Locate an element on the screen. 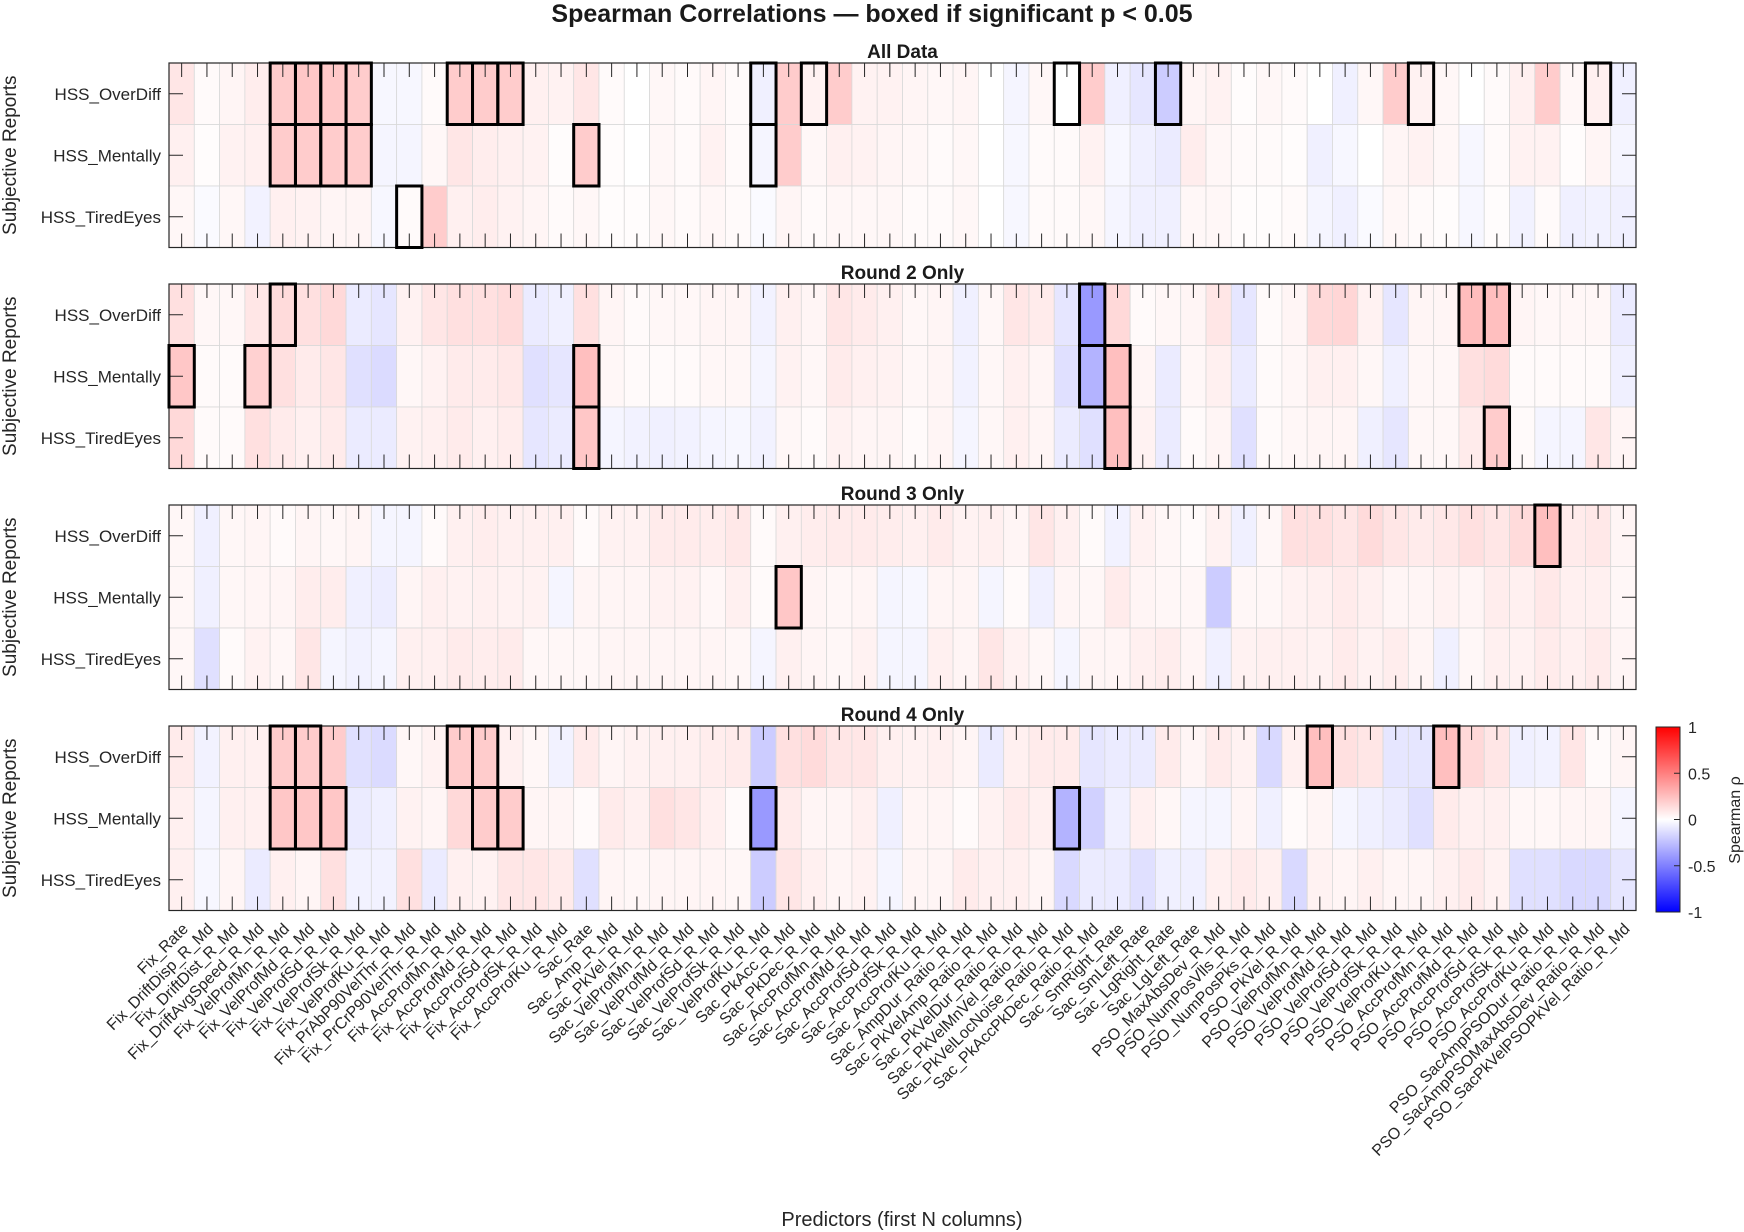 The width and height of the screenshot is (1744, 1232). y-tick-label: HSS_Mentally is located at coordinates (107, 376).